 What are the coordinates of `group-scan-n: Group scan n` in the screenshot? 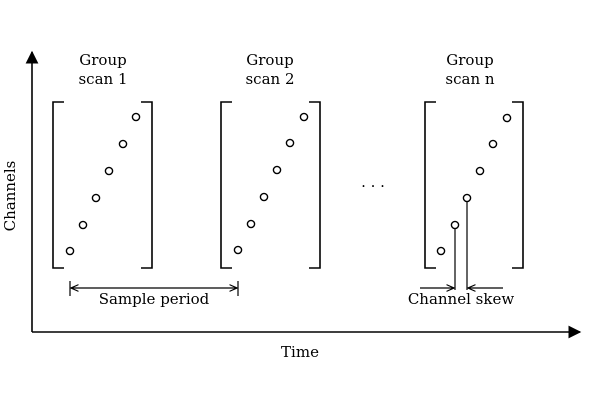 It's located at (474, 160).